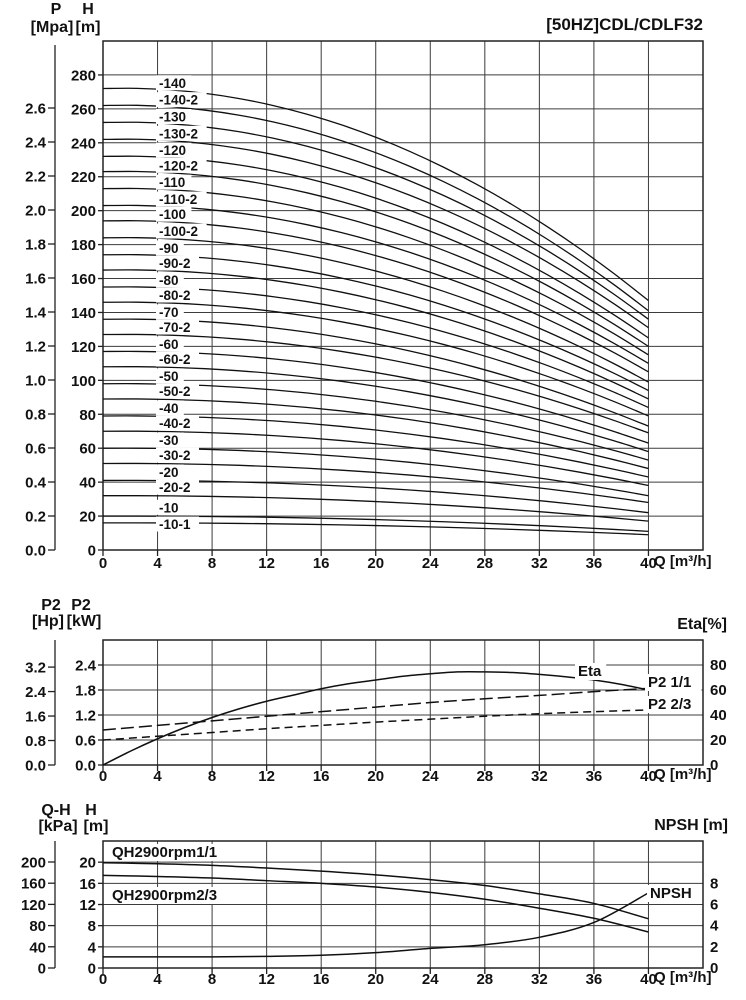  Describe the element at coordinates (83, 109) in the screenshot. I see `svg-text: 260` at that location.